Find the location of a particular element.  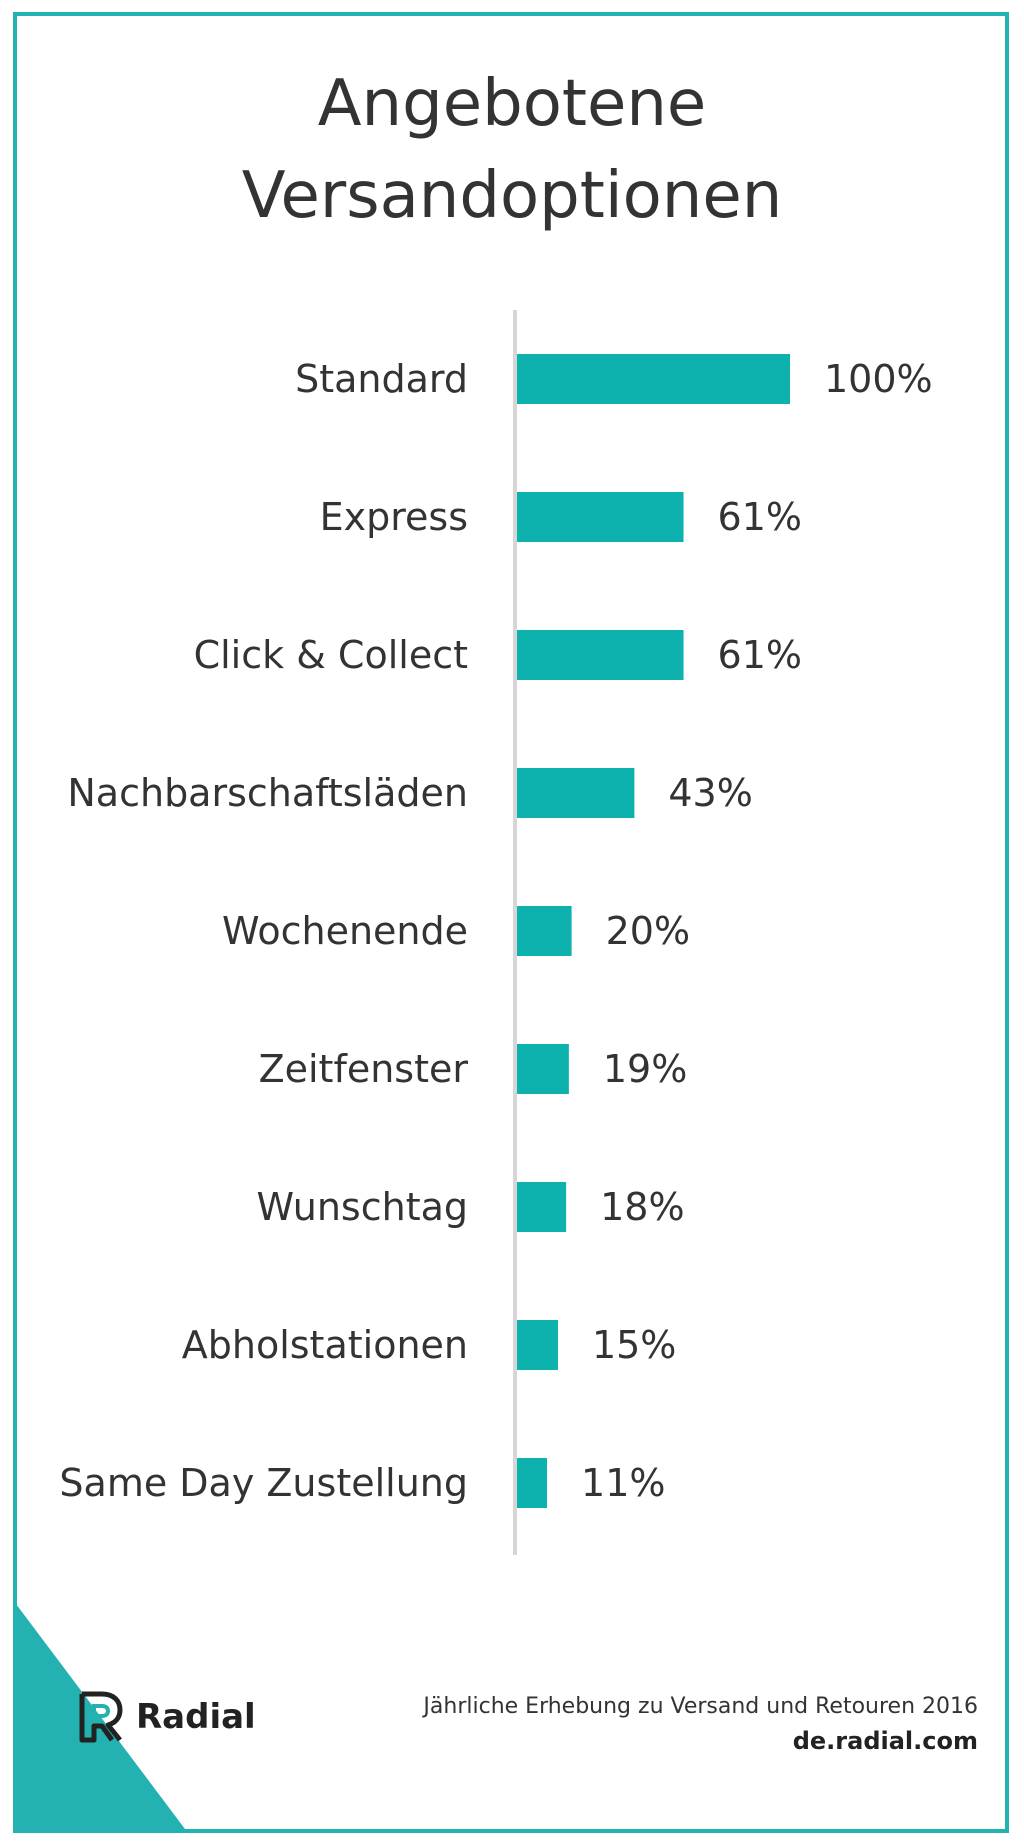

value-label: 11% is located at coordinates (623, 1483).